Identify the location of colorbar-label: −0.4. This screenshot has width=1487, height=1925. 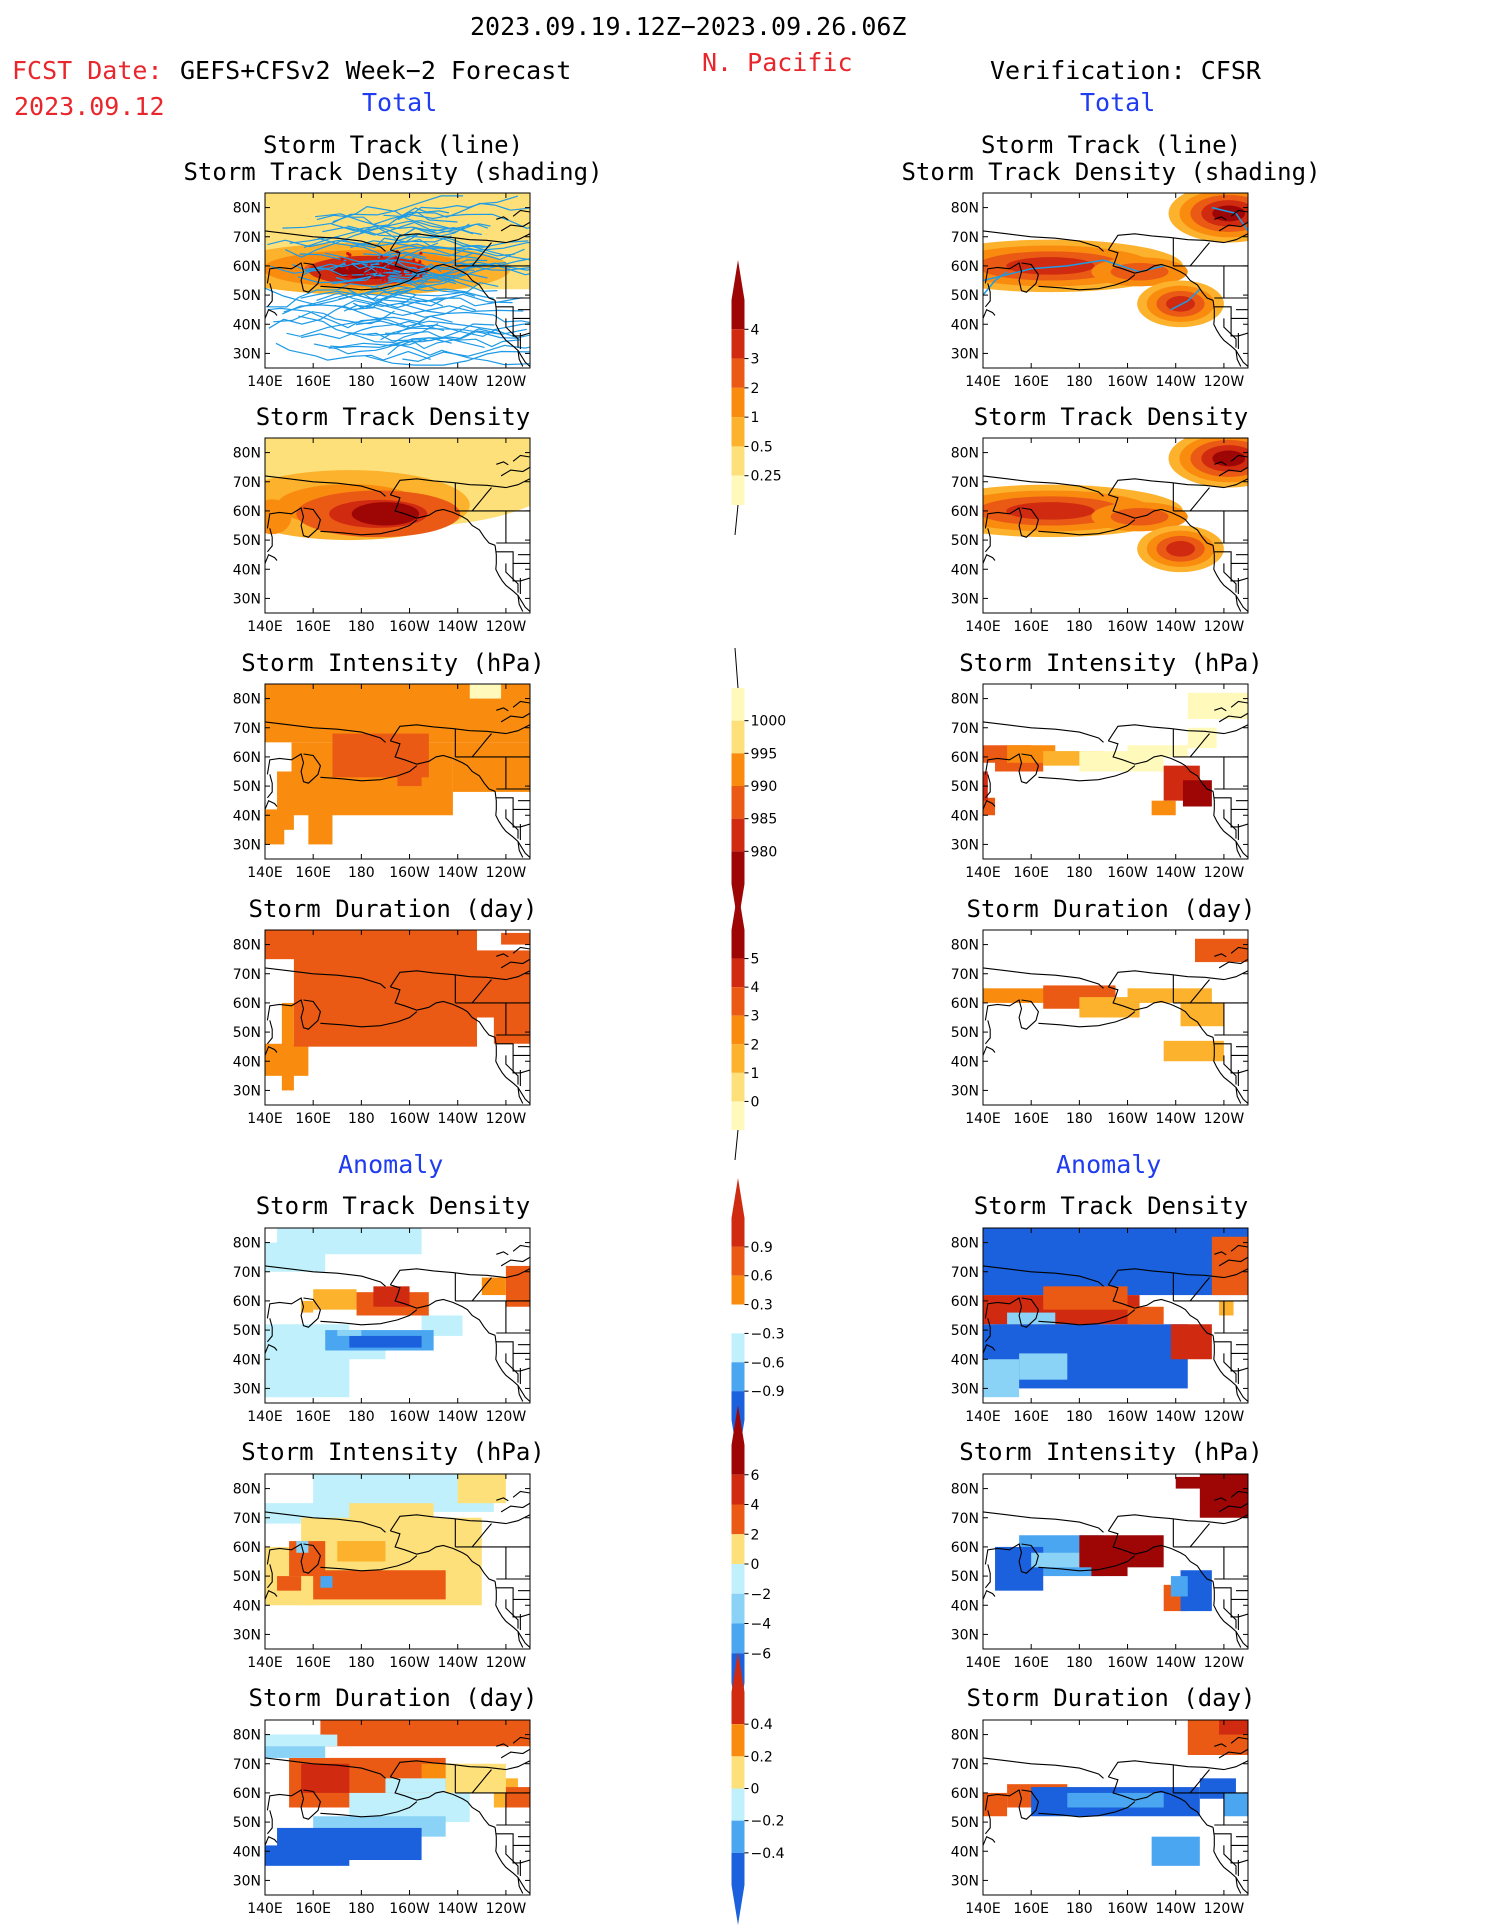
(768, 1854).